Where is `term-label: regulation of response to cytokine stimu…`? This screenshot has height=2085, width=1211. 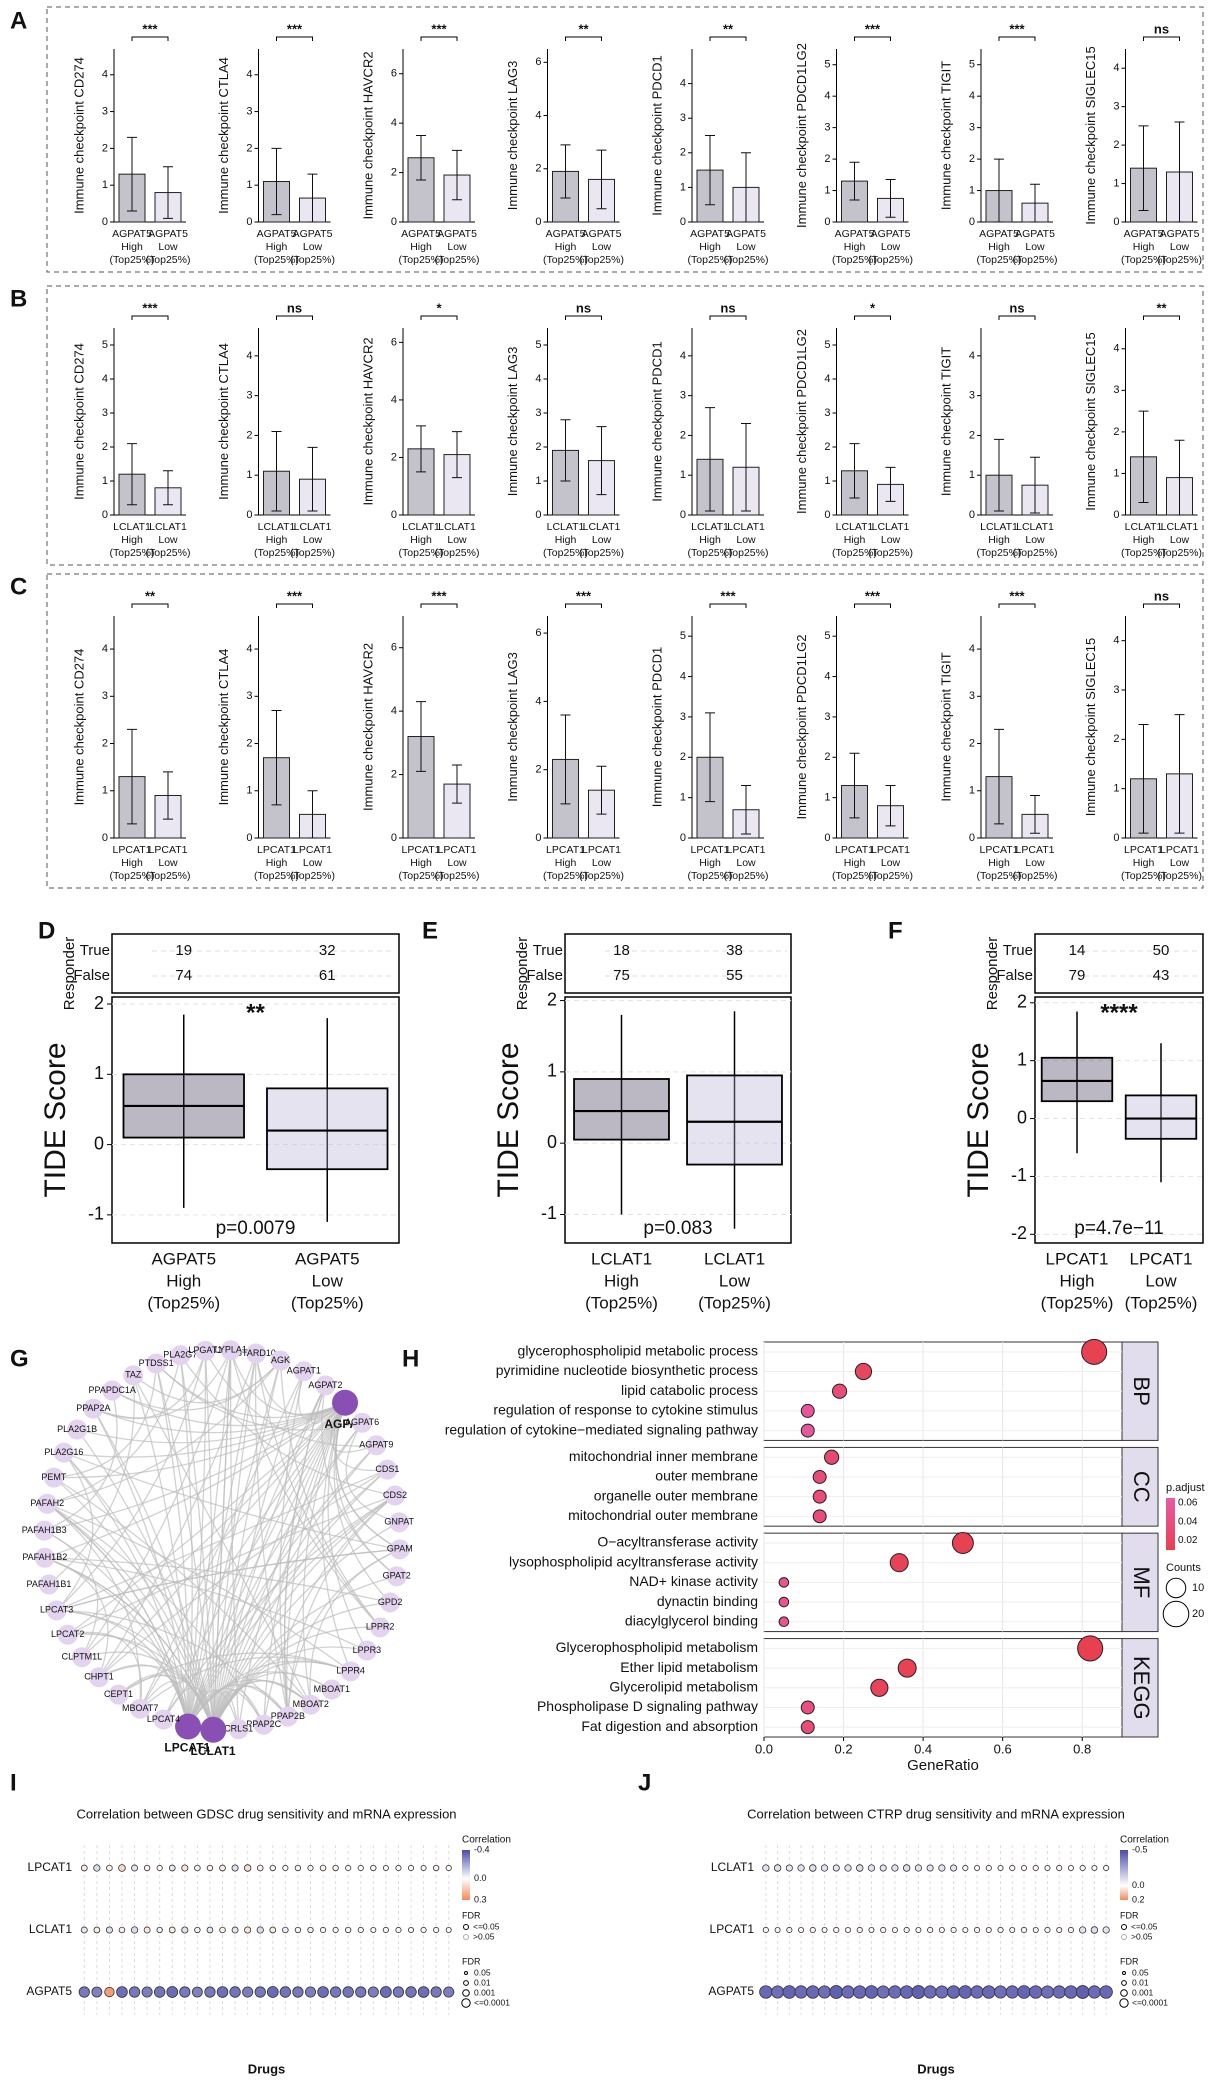 term-label: regulation of response to cytokine stimu… is located at coordinates (625, 1410).